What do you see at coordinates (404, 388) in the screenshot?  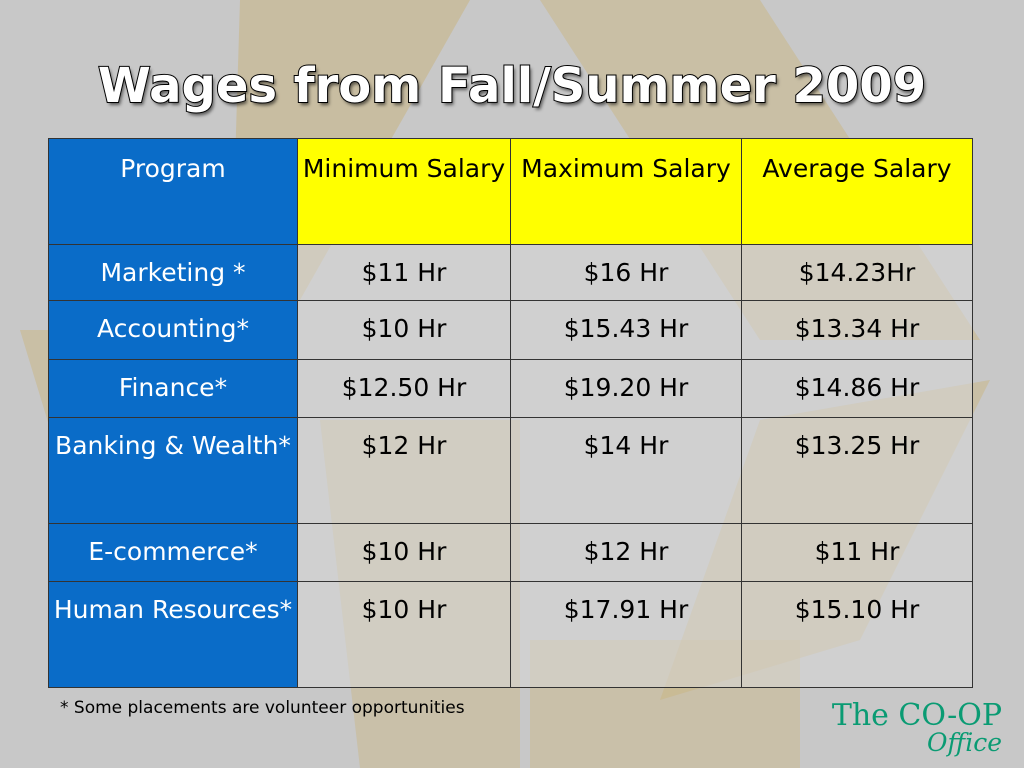 I see `minimum-cell: $12.50 Hr` at bounding box center [404, 388].